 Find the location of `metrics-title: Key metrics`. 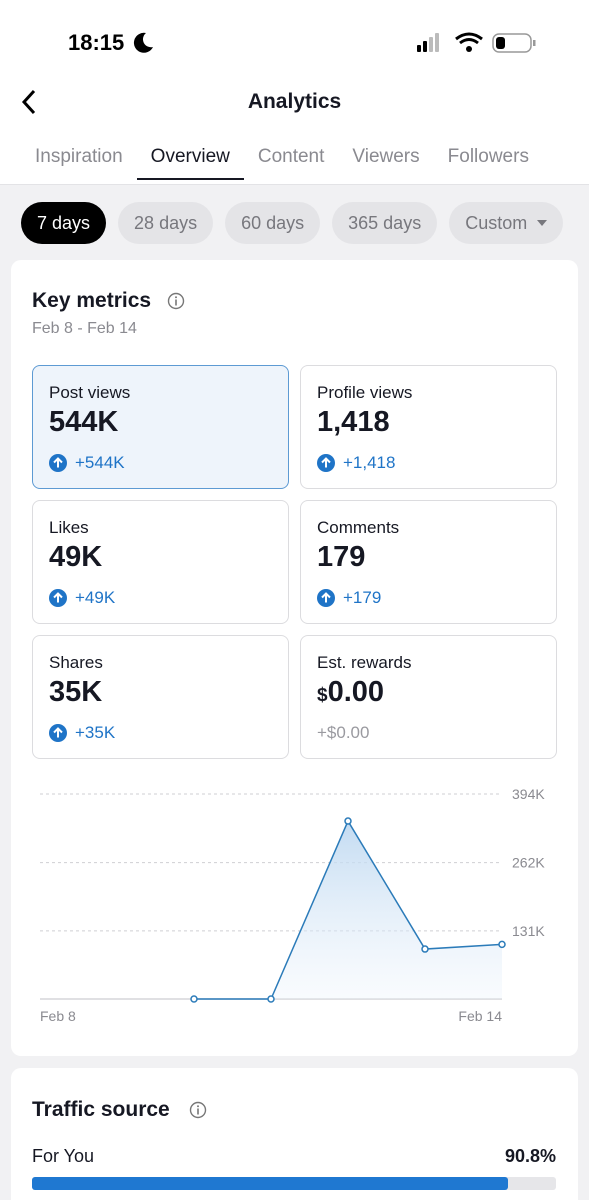

metrics-title: Key metrics is located at coordinates (92, 300).